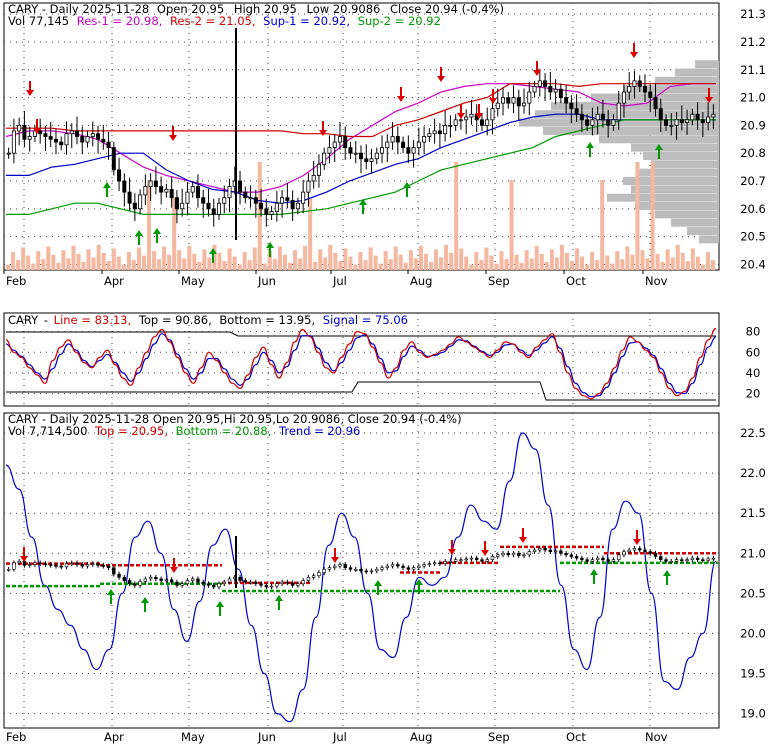 The image size is (780, 749). I want to click on trend-top: Top = 20.95,, so click(131, 431).